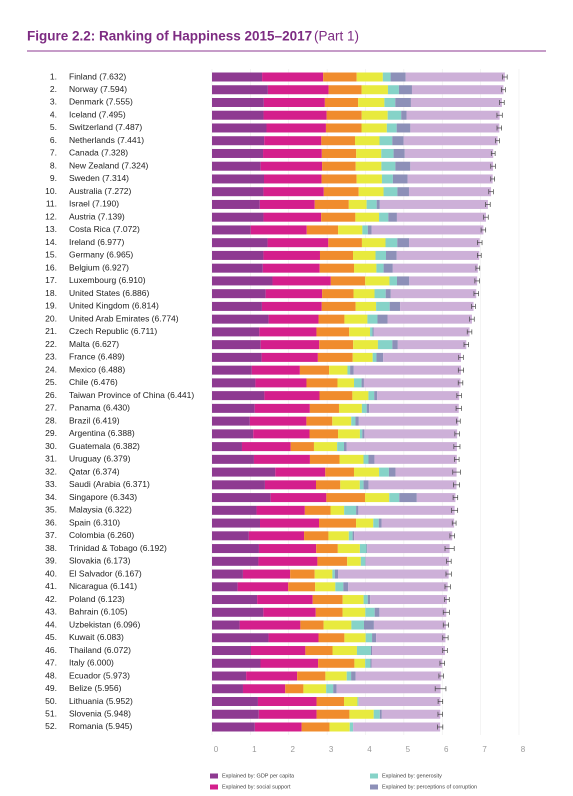 This screenshot has width=573, height=796. I want to click on rank-label: 48., so click(51, 675).